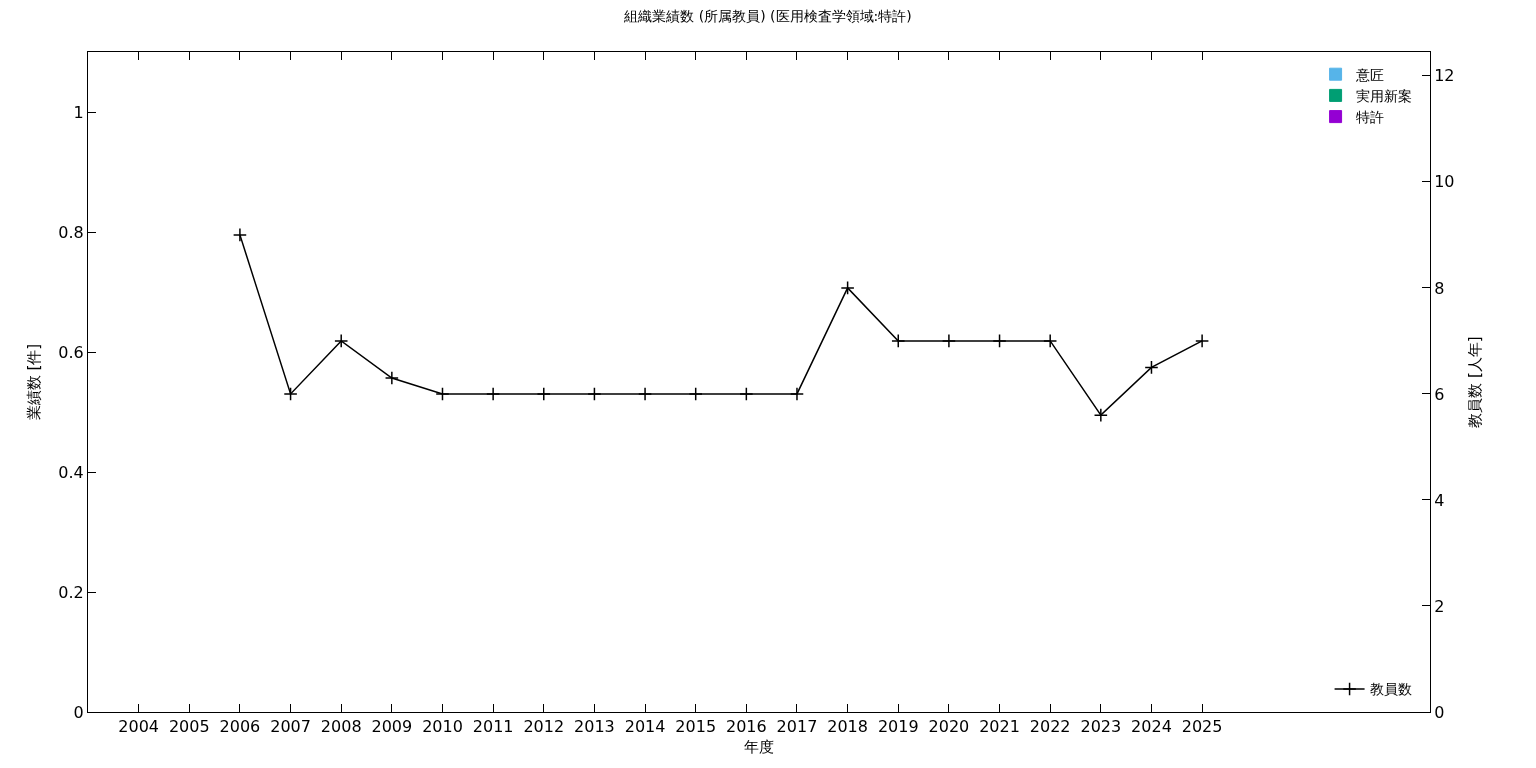 The height and width of the screenshot is (768, 1536). What do you see at coordinates (1050, 727) in the screenshot?
I see `x-tick-label: 2022` at bounding box center [1050, 727].